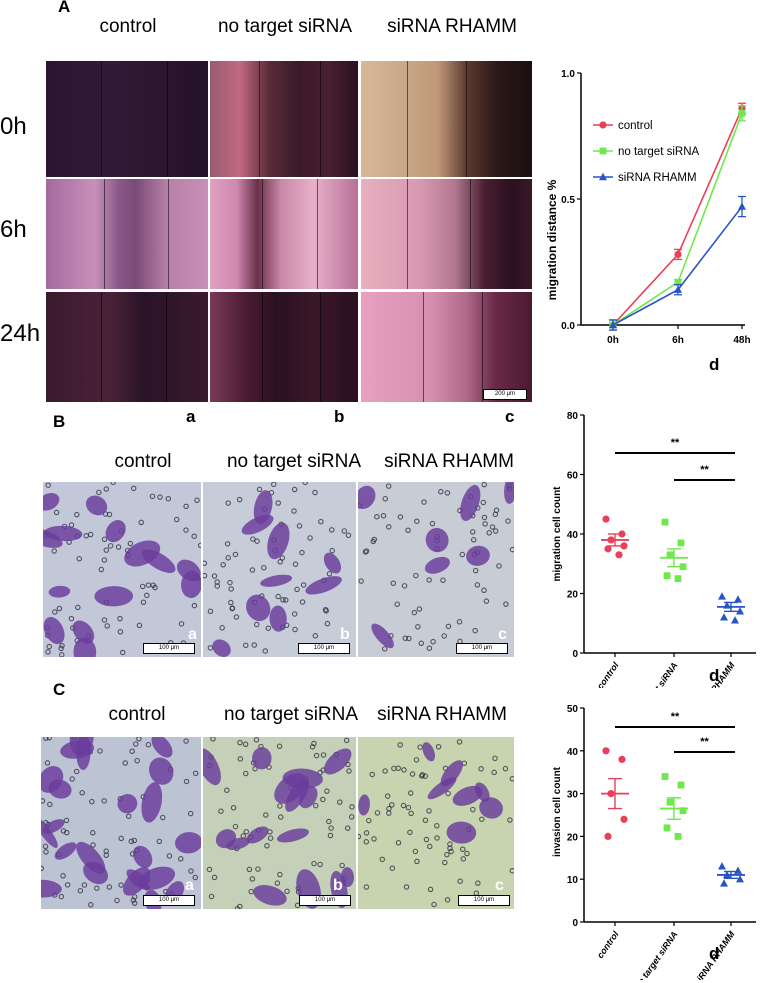  Describe the element at coordinates (284, 234) in the screenshot. I see `wound-image-6h-no-target` at that location.